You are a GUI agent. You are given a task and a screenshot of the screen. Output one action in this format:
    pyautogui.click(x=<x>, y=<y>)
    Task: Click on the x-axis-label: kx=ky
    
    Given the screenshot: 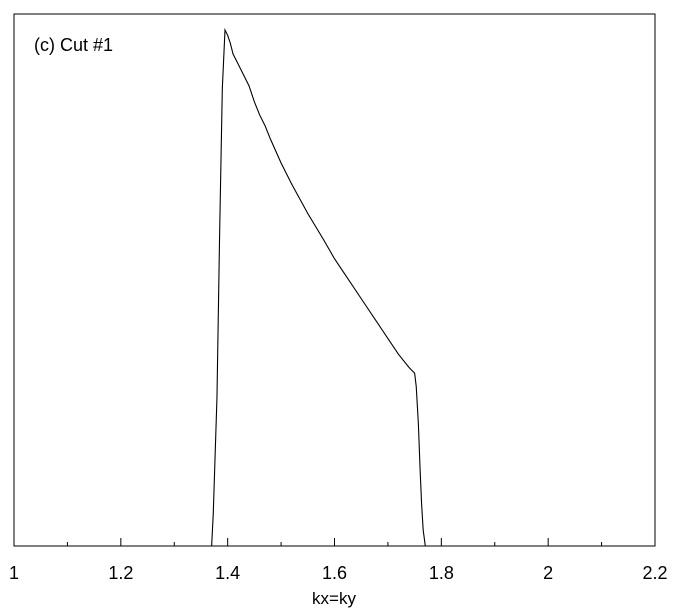 What is the action you would take?
    pyautogui.click(x=334, y=598)
    